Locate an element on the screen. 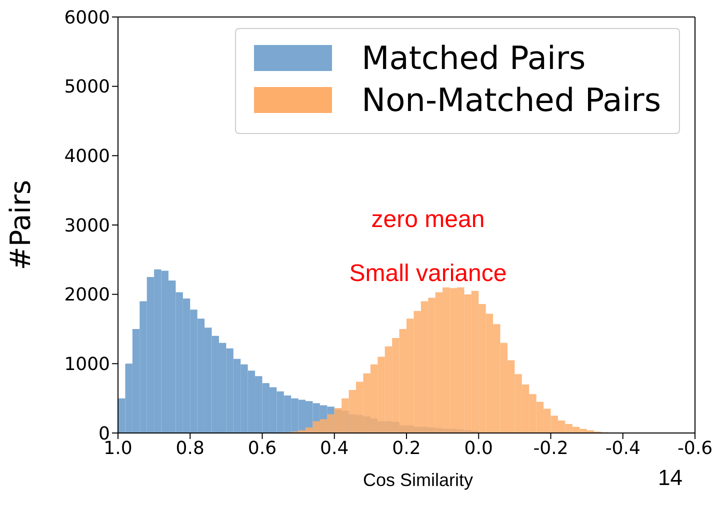 The height and width of the screenshot is (511, 720). x-tick-label: 0.6 is located at coordinates (262, 448).